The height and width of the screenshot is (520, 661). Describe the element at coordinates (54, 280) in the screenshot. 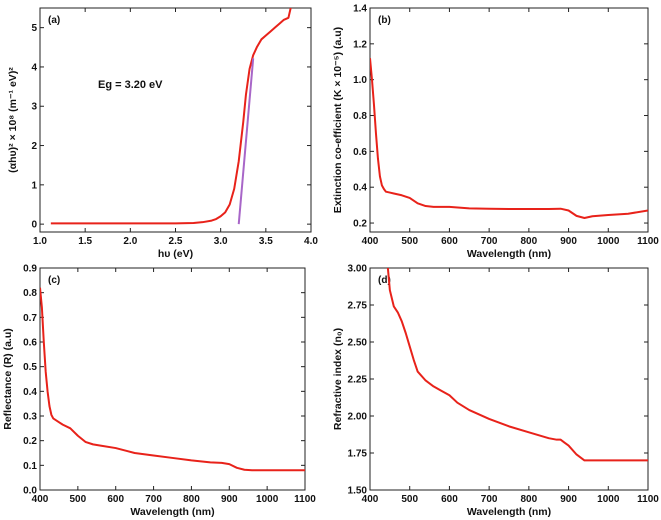

I see `panel-label: (c)` at that location.